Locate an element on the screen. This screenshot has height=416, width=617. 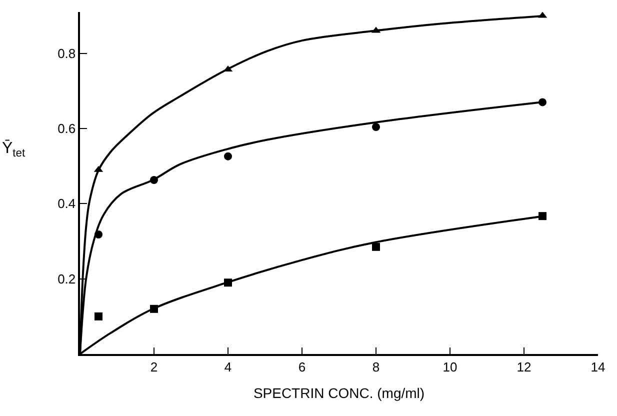
y-axis-title: Ȳ$_{tet}$ is located at coordinates (14, 149).